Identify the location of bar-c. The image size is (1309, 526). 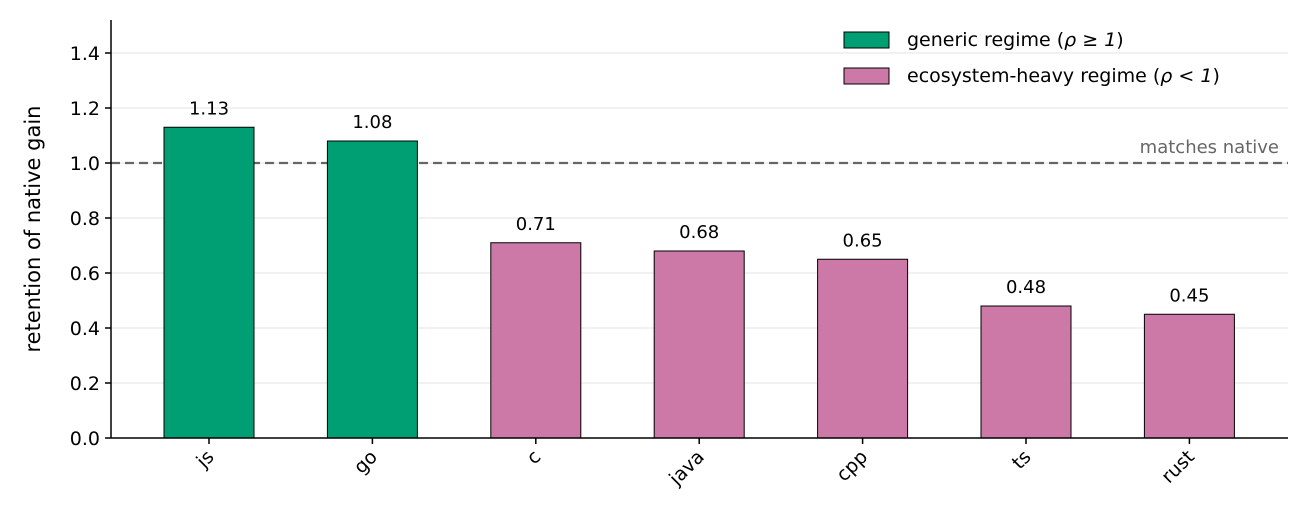
(536, 340).